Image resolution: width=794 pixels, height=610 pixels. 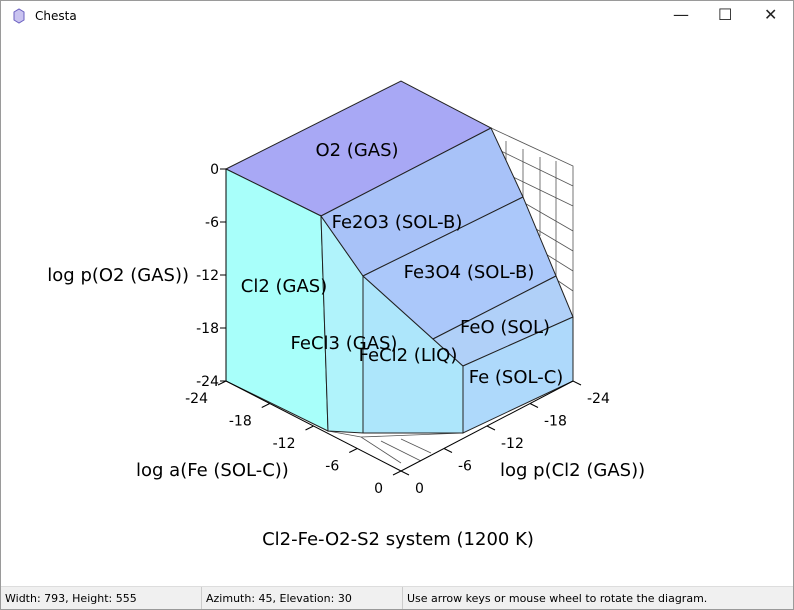 What do you see at coordinates (469, 272) in the screenshot?
I see `region-label: Fe3O4 (SOL-B)` at bounding box center [469, 272].